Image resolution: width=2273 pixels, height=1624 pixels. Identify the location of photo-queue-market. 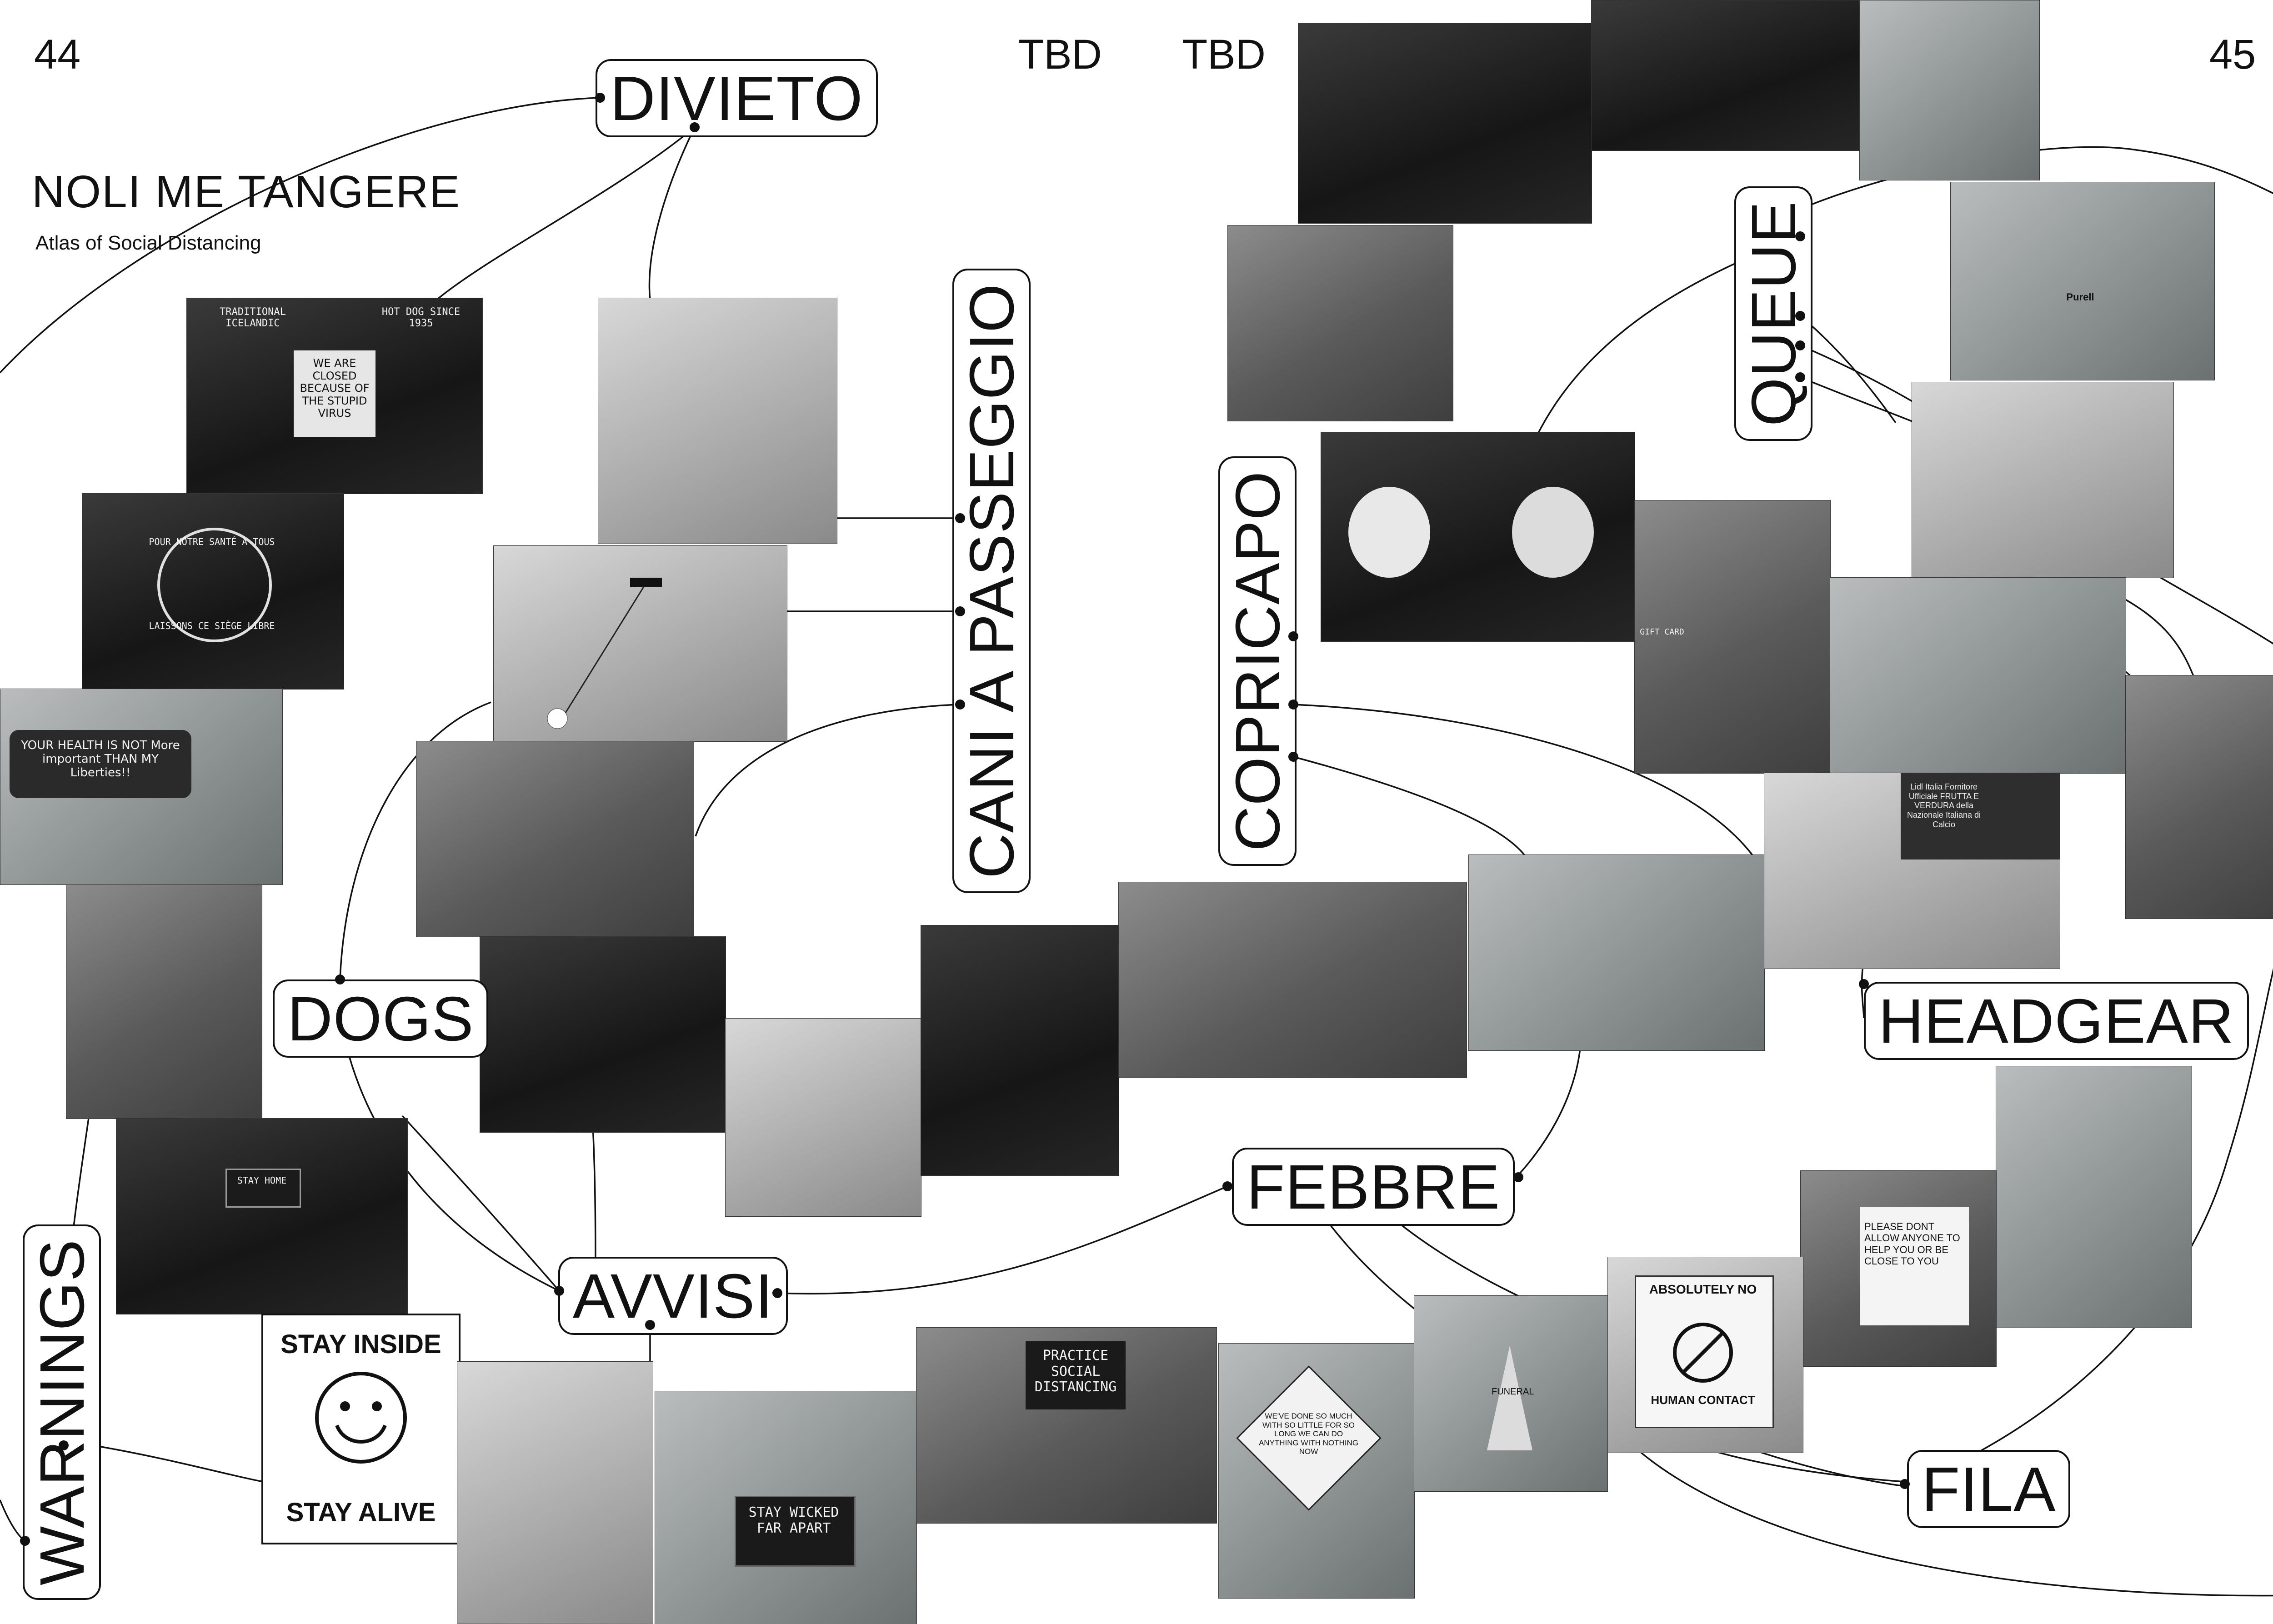
(1978, 675).